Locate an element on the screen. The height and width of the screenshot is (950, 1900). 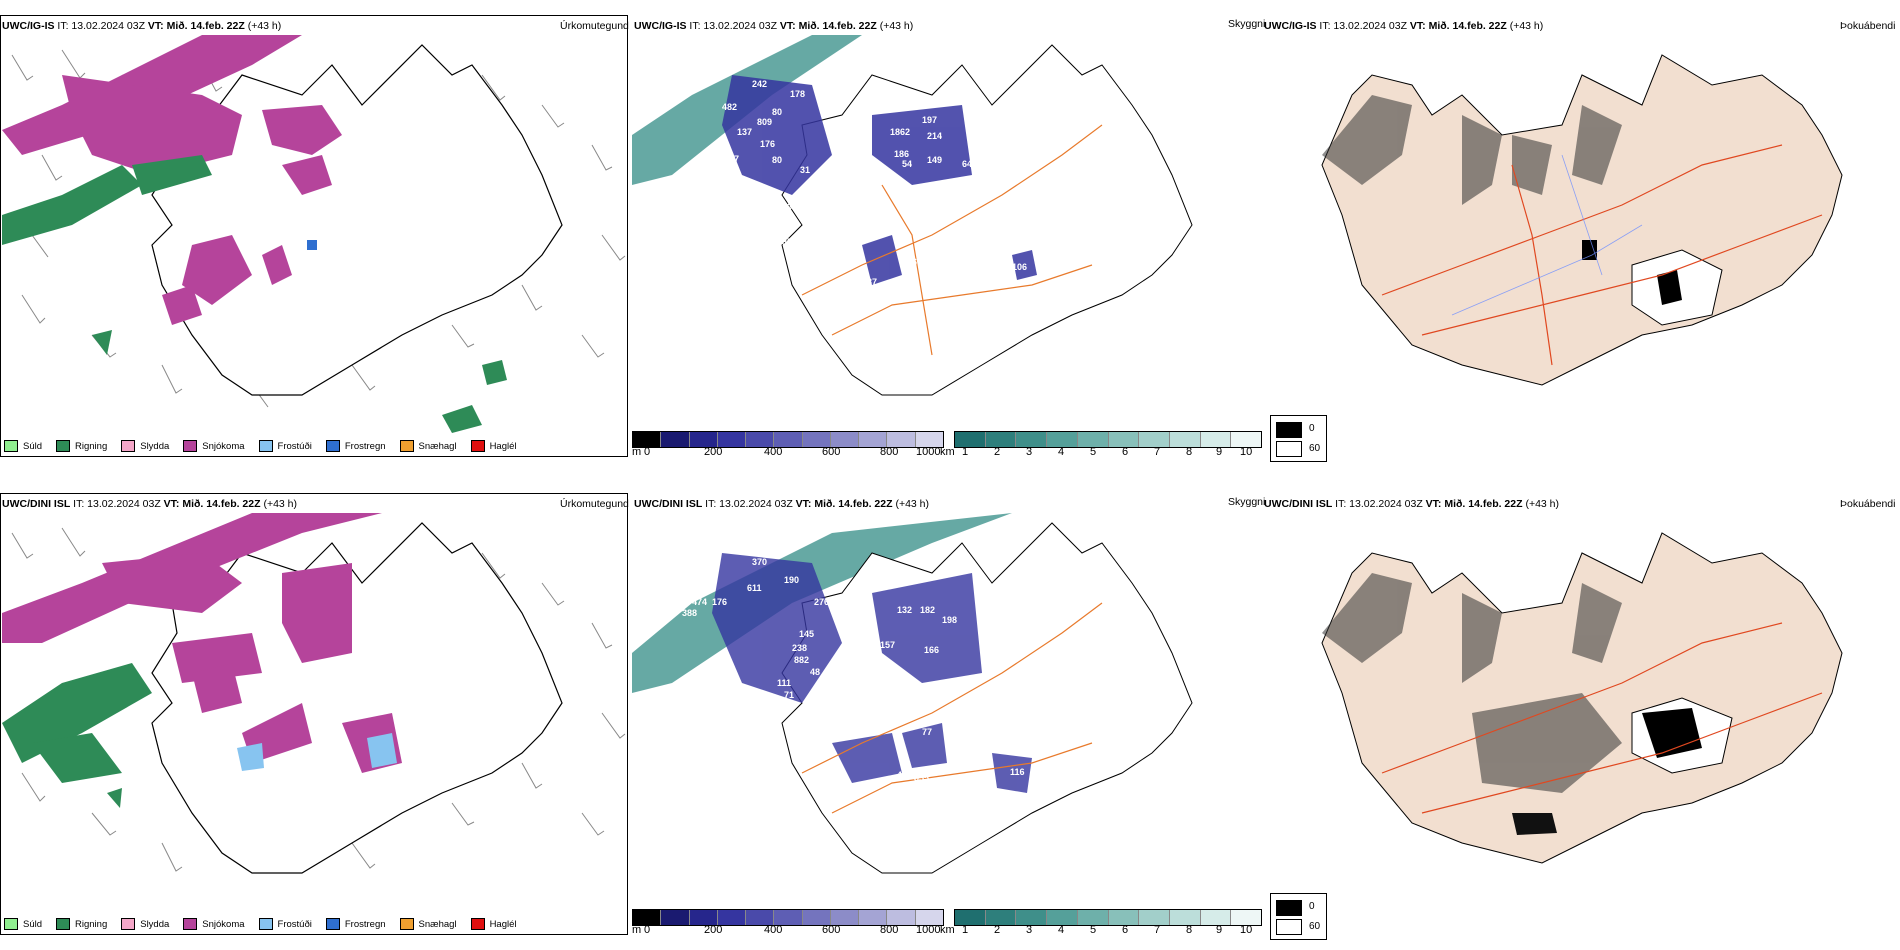
vis-label: 37 is located at coordinates (857, 625).